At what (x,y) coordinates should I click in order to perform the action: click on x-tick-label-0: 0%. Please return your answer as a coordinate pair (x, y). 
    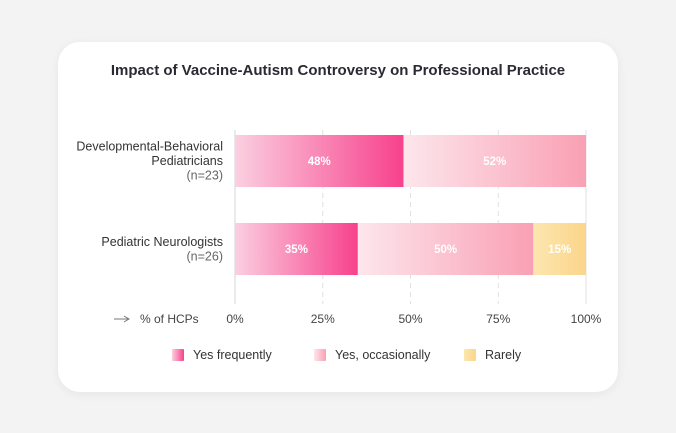
    Looking at the image, I should click on (235, 319).